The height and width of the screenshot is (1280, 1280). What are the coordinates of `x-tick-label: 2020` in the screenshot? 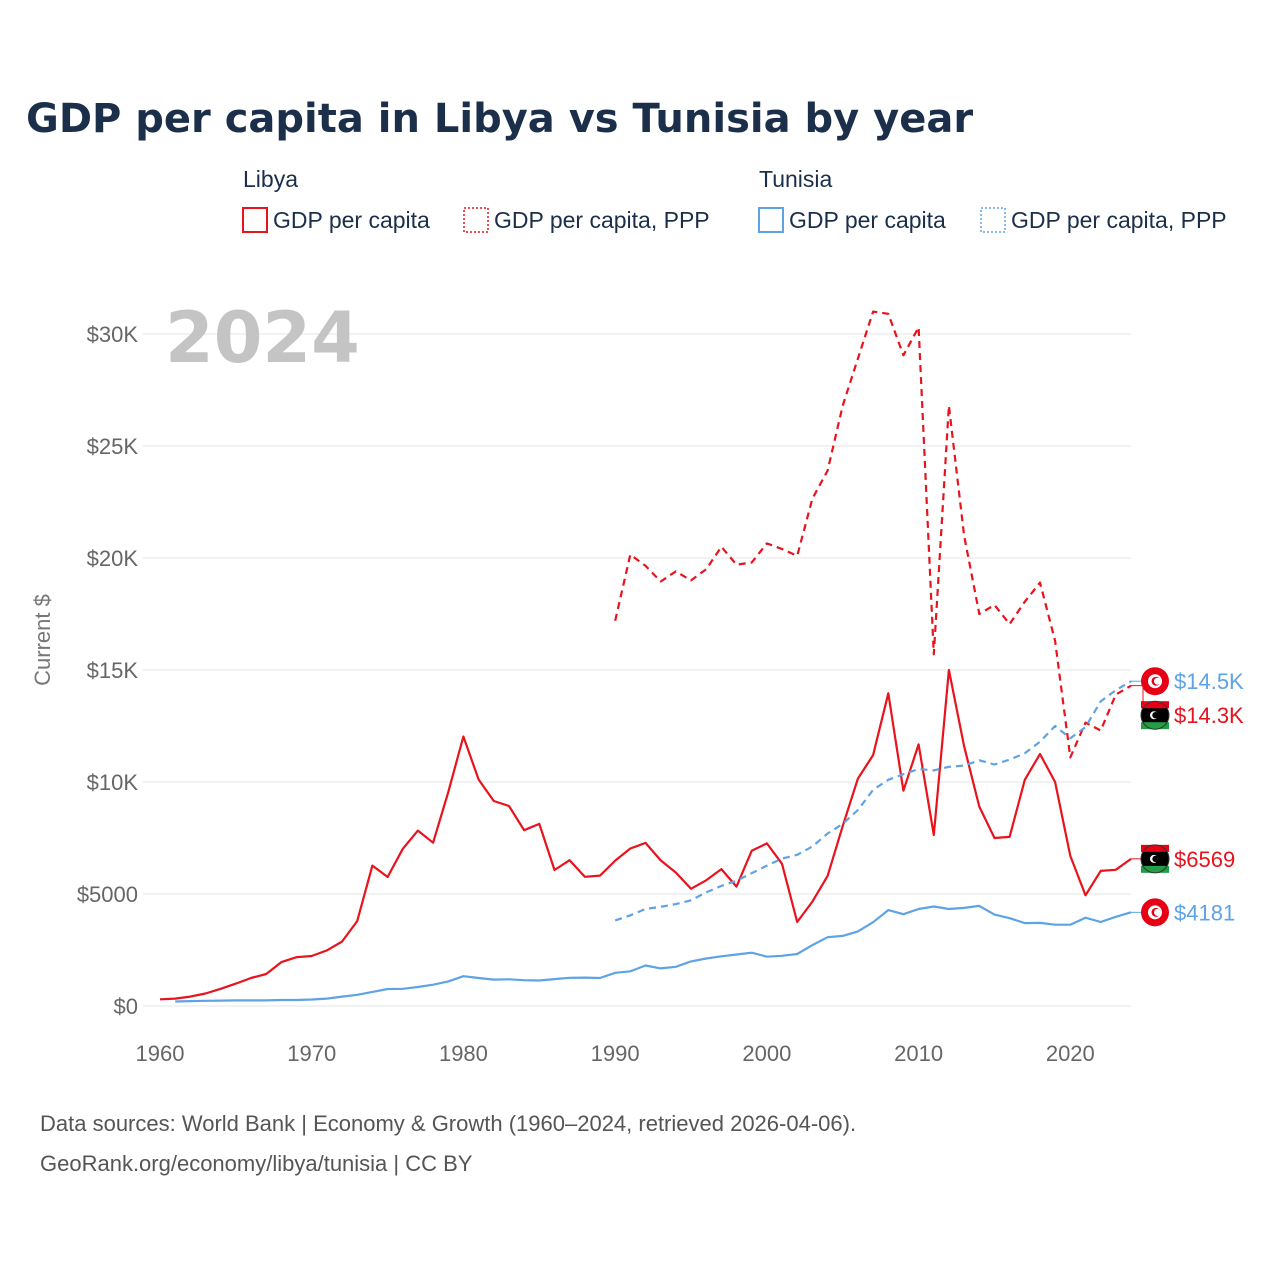 It's located at (1070, 1053).